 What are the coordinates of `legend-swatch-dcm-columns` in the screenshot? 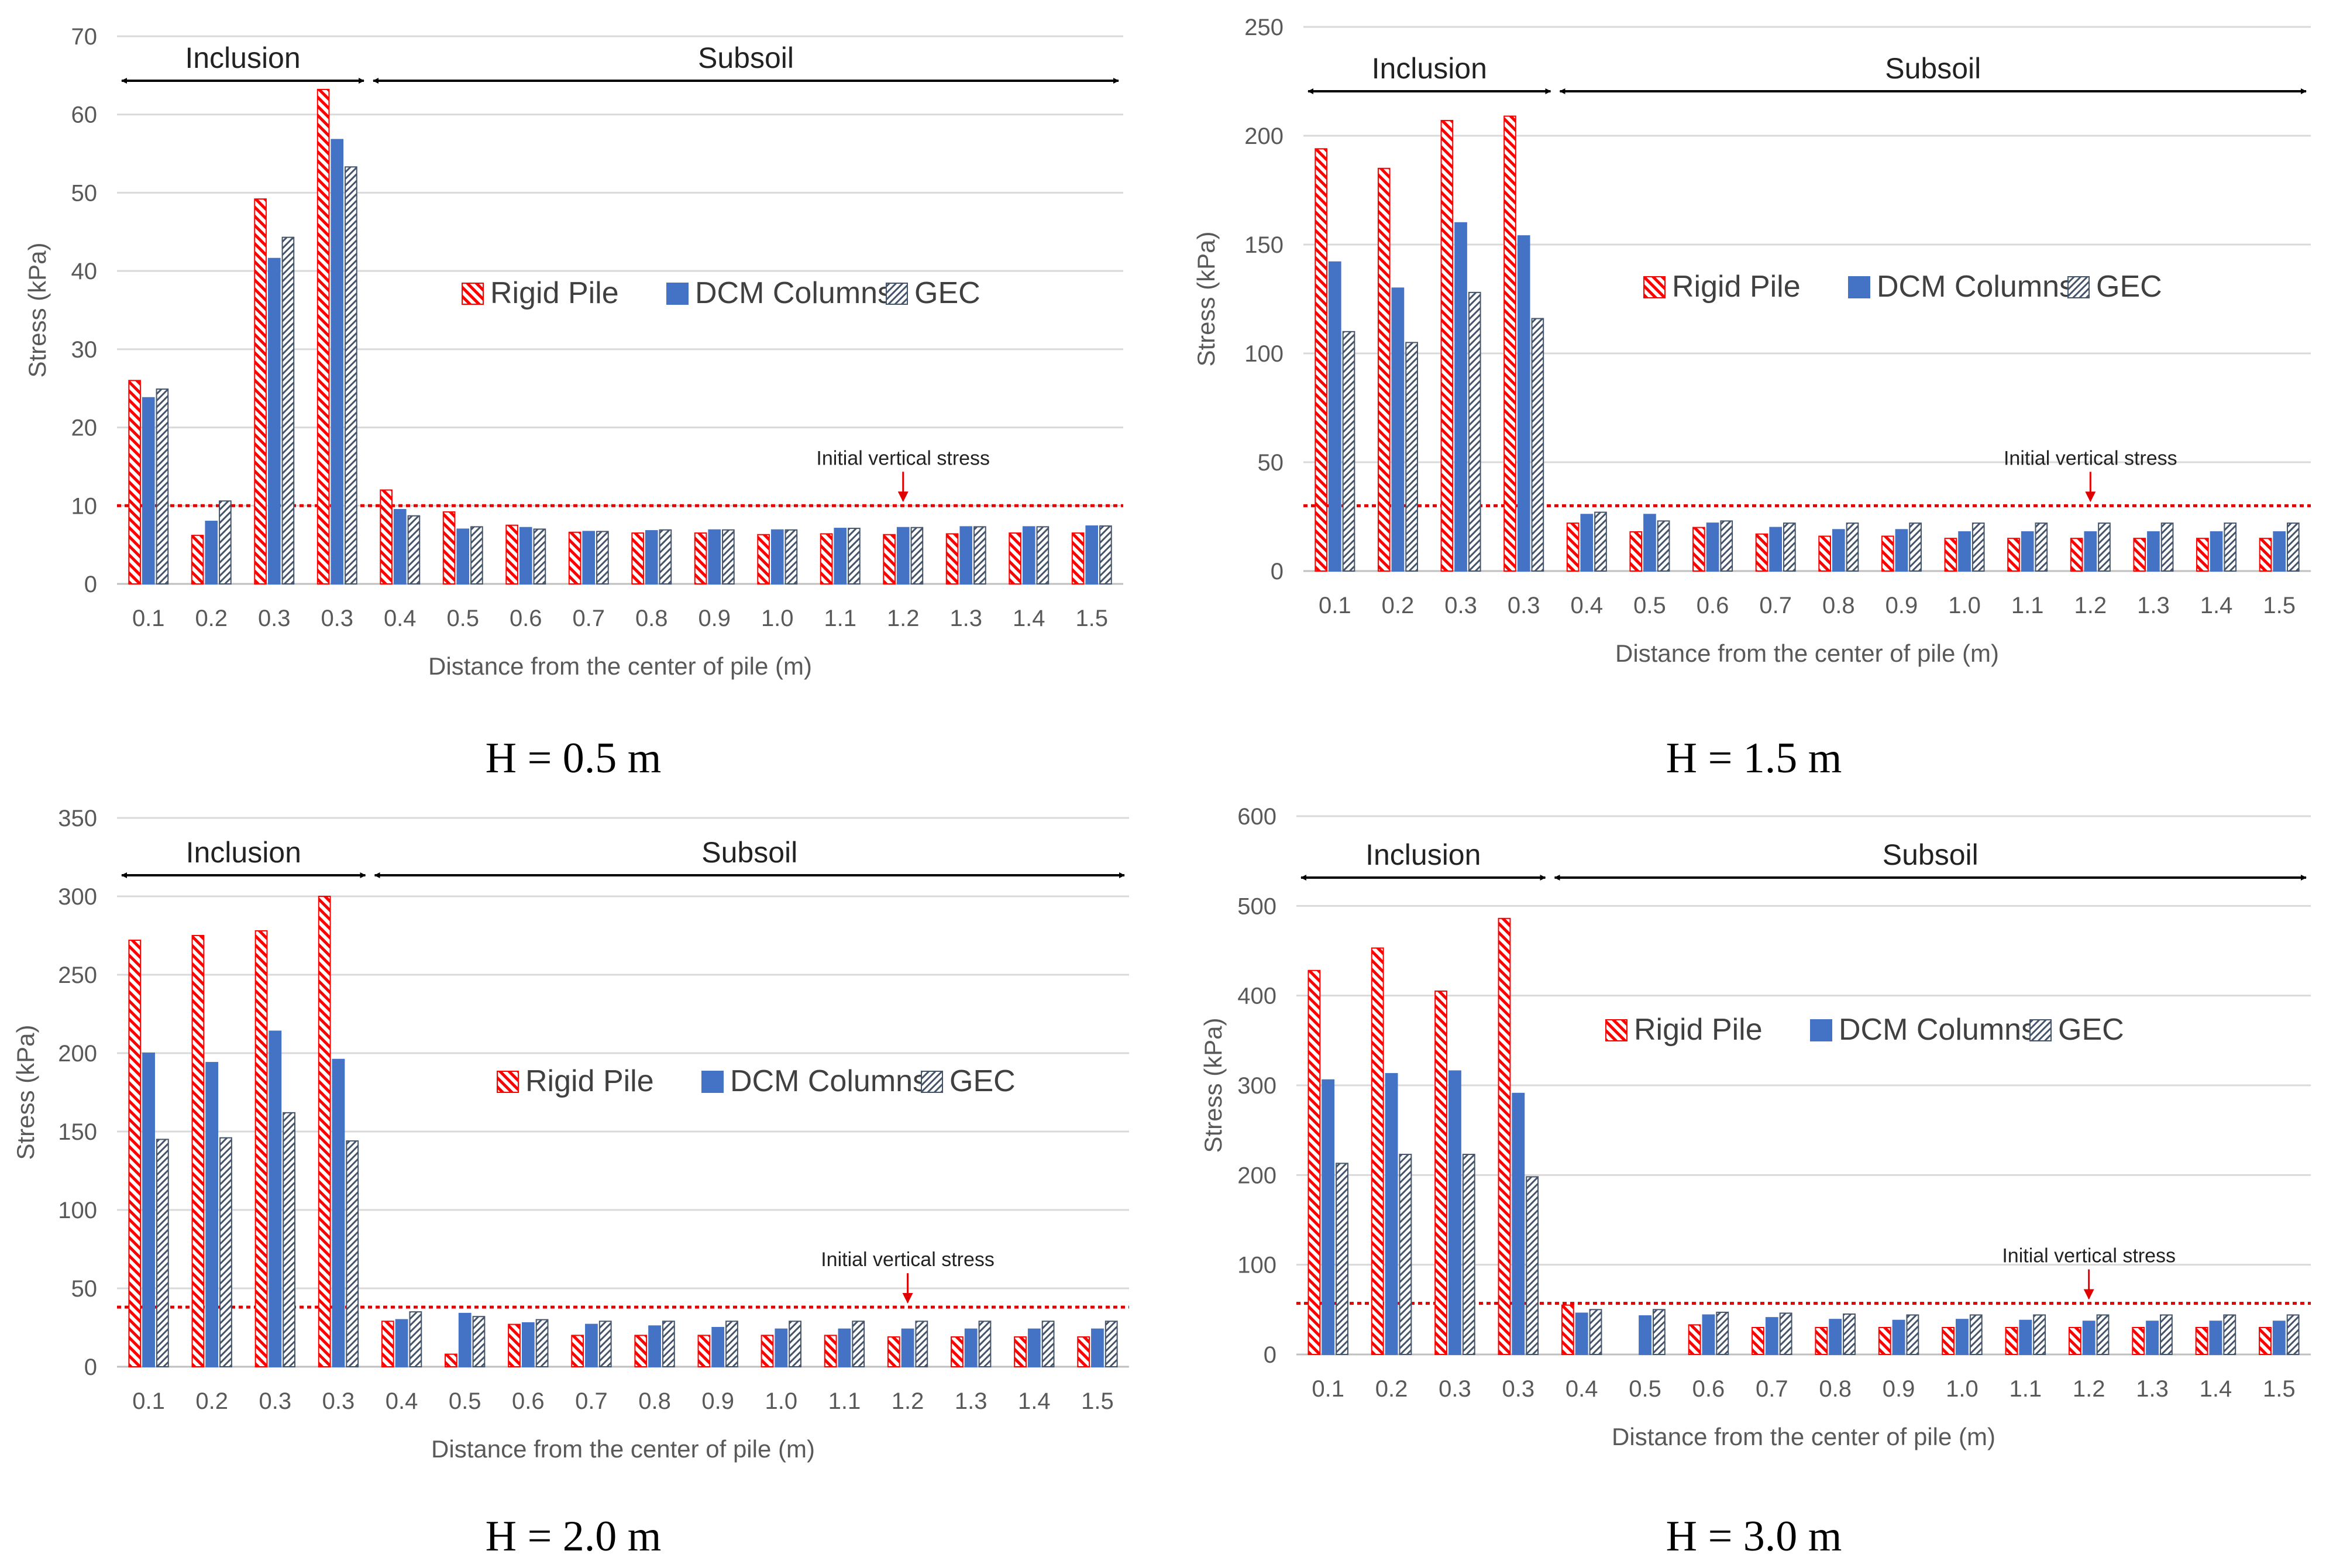 It's located at (1821, 1030).